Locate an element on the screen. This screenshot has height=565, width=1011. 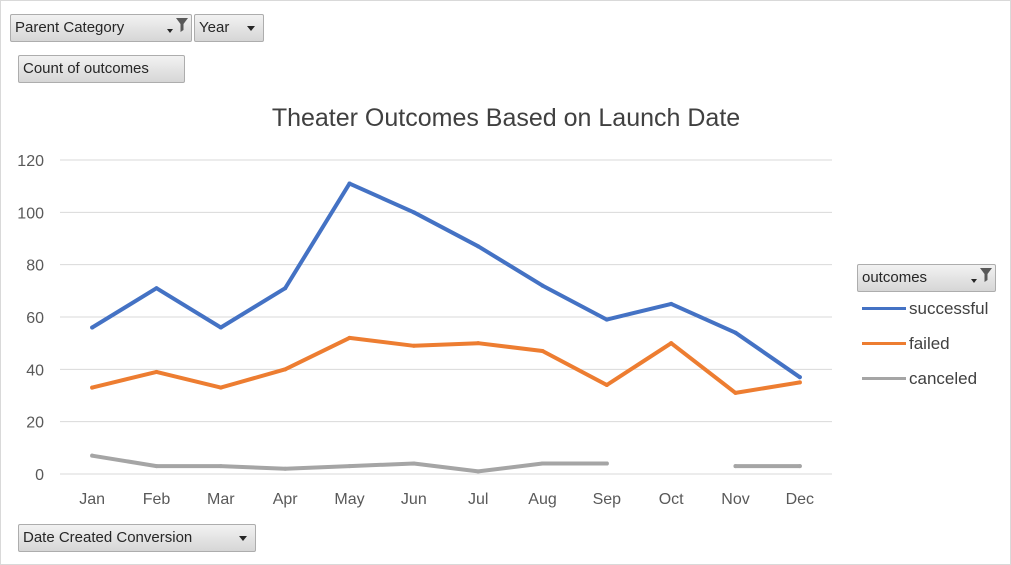
x-tick-label: Aug is located at coordinates (542, 499).